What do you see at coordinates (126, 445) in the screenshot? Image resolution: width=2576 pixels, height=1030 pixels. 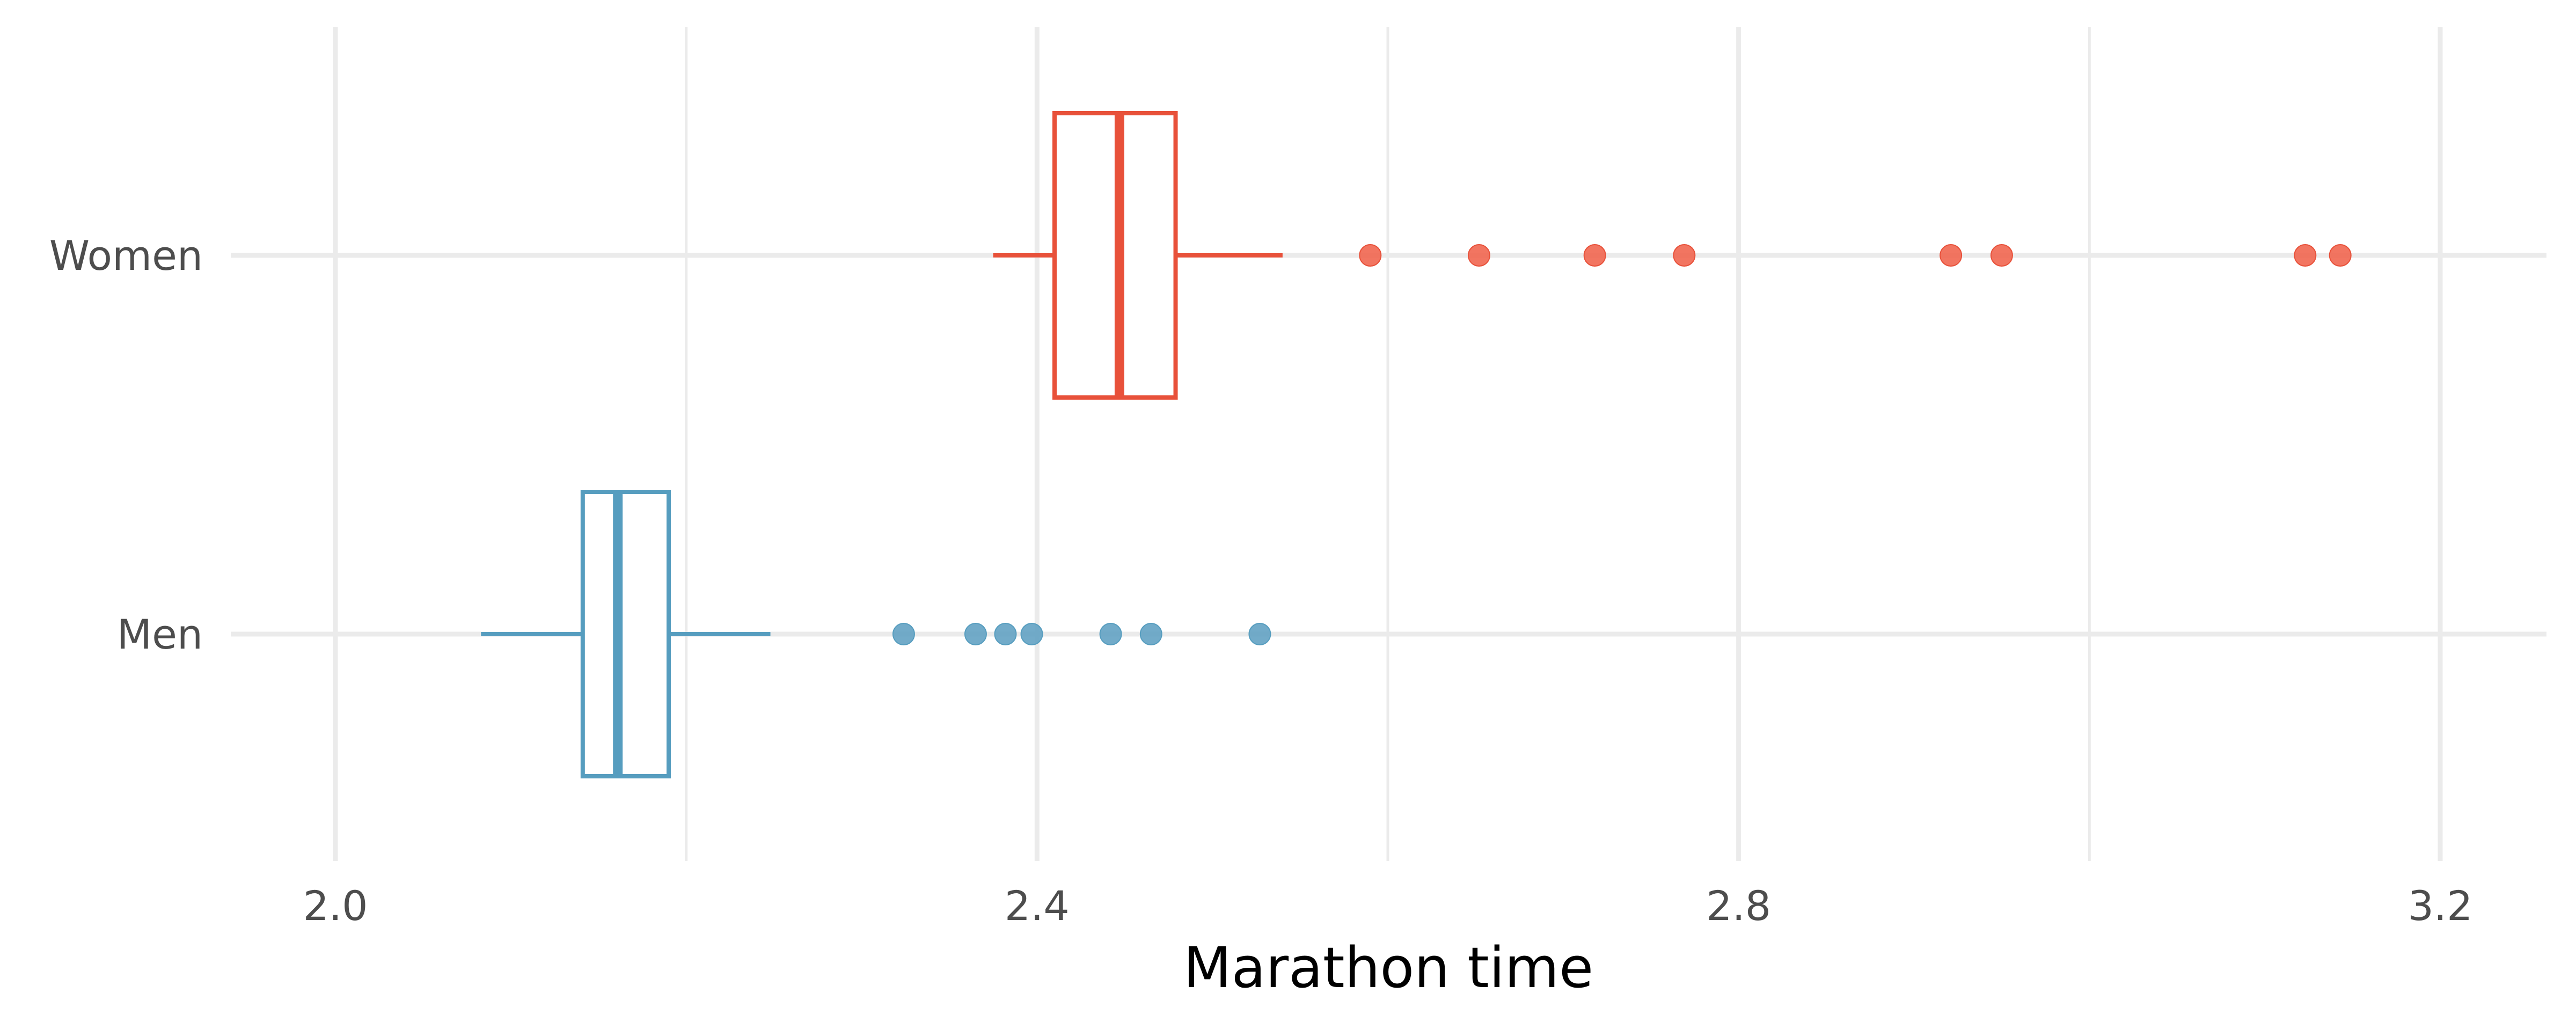 I see `y-axis-labels: Women Men` at bounding box center [126, 445].